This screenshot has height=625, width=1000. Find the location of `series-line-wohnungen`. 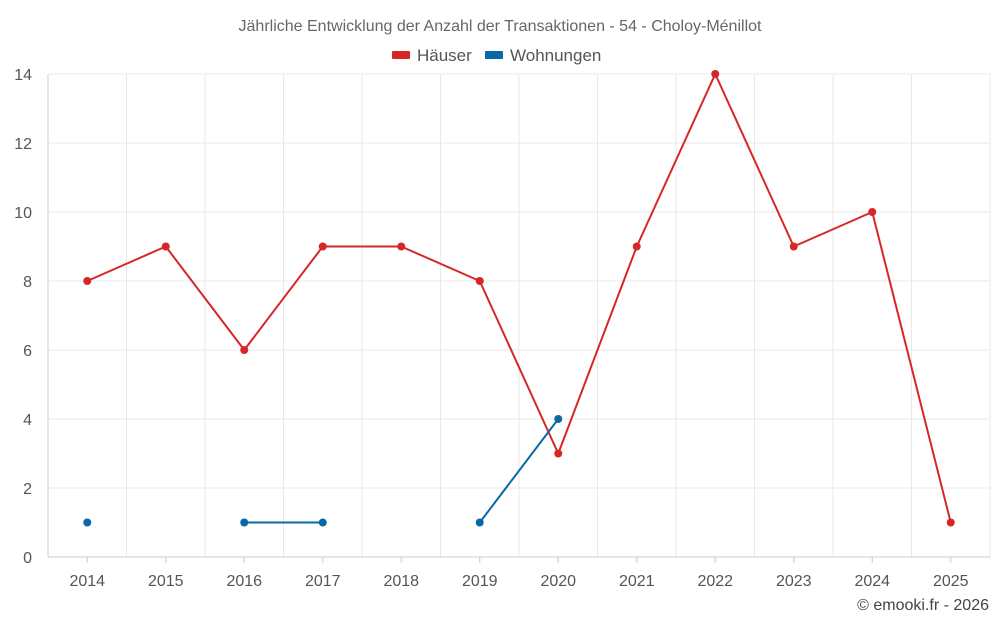

series-line-wohnungen is located at coordinates (519, 471).